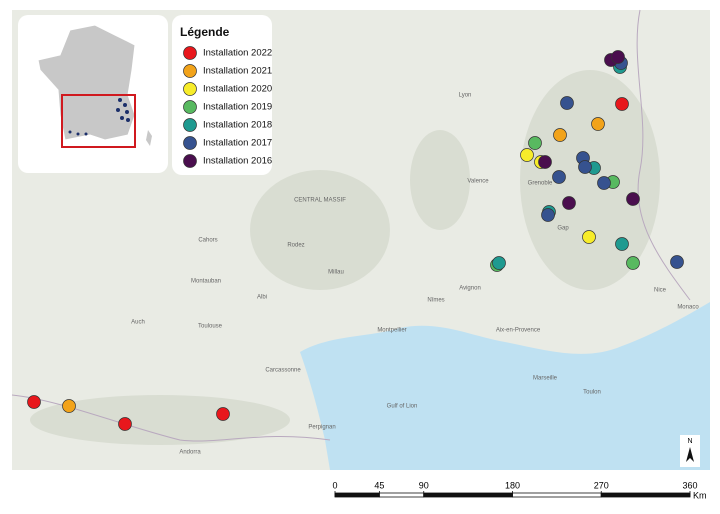 The width and height of the screenshot is (720, 514). Describe the element at coordinates (205, 32) in the screenshot. I see `legend-title: Légende` at that location.